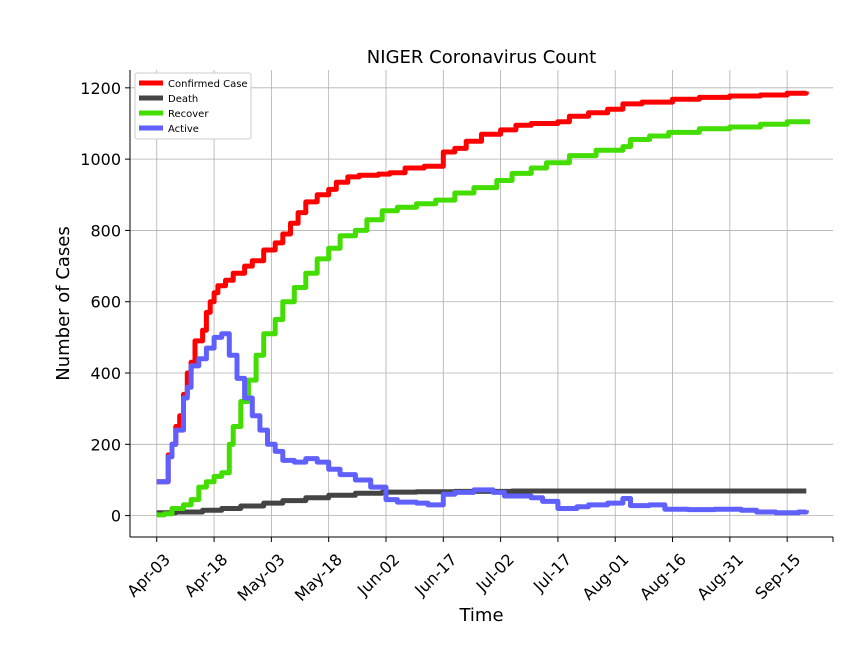  I want to click on y-tick-label: 600, so click(105, 302).